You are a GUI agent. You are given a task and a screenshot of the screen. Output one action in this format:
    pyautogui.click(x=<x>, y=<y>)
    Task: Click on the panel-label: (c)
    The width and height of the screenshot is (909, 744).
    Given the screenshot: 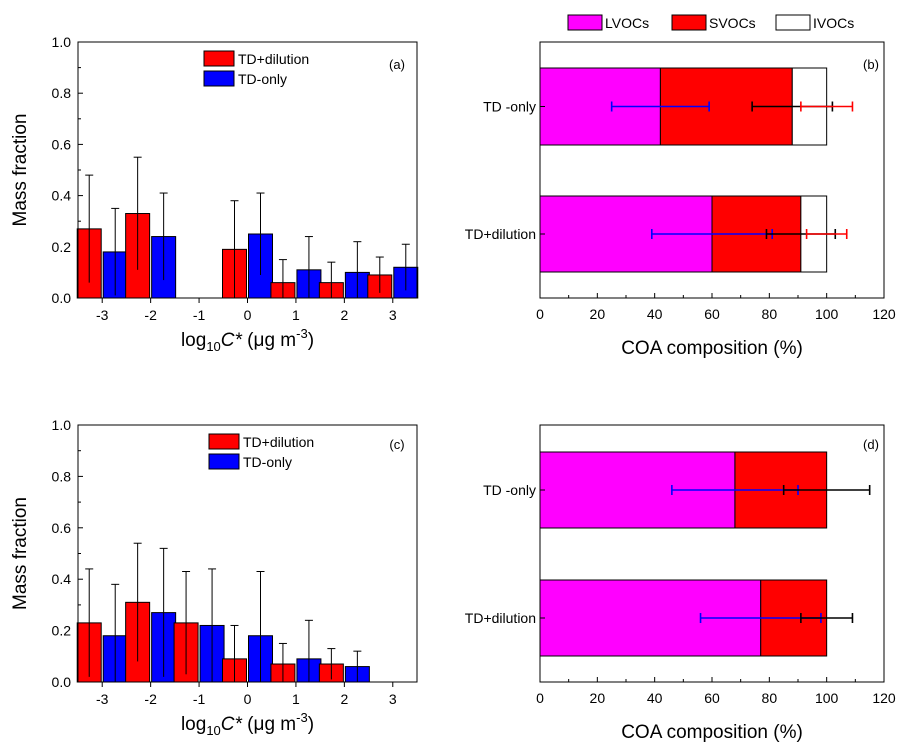 What is the action you would take?
    pyautogui.click(x=396, y=444)
    